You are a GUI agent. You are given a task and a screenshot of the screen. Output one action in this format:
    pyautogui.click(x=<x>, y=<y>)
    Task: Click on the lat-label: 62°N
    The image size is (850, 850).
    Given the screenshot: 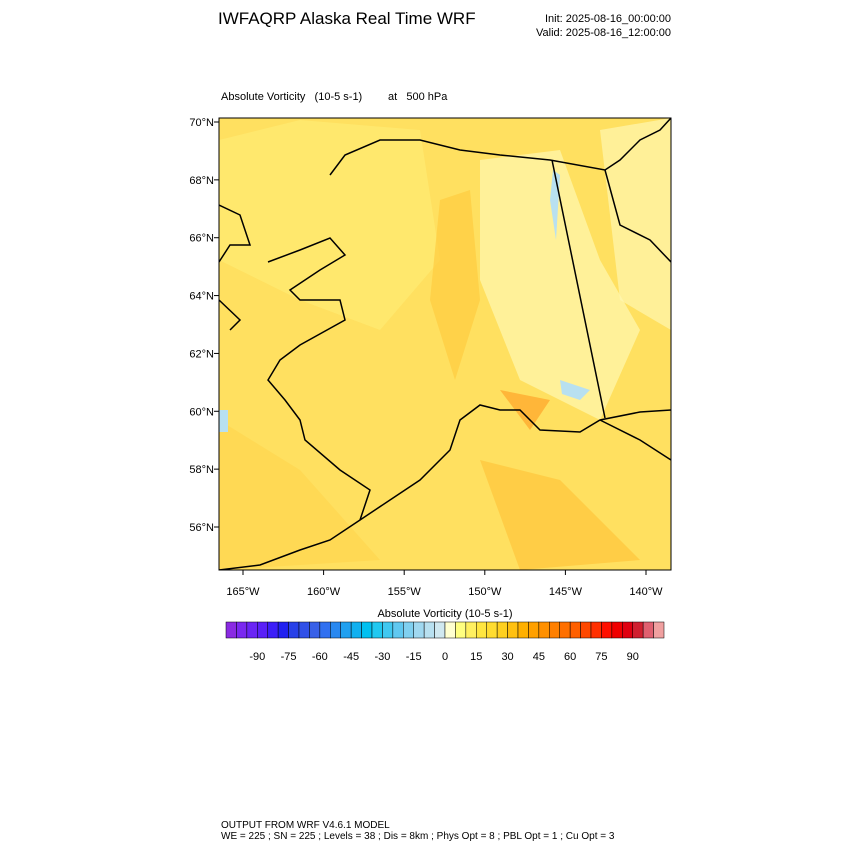 What is the action you would take?
    pyautogui.click(x=201, y=354)
    